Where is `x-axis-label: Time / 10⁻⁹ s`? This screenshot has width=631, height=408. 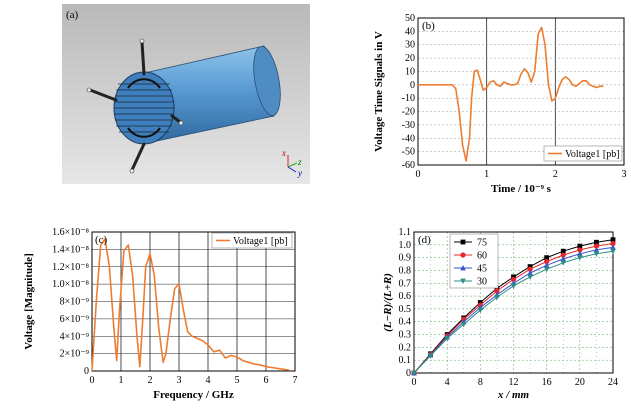 x-axis-label: Time / 10⁻⁹ s is located at coordinates (521, 189).